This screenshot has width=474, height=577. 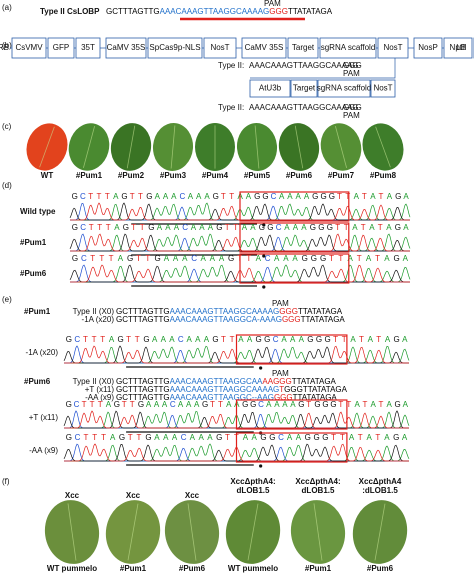 What do you see at coordinates (84, 258) in the screenshot?
I see `base: C` at bounding box center [84, 258].